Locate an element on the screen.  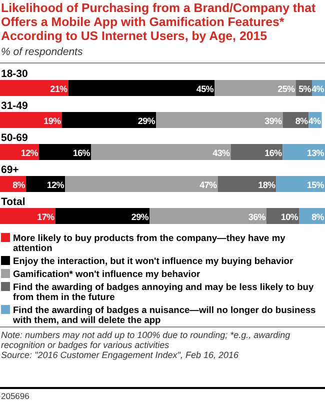
chart-title: Likelihood of Purchasing from a Brand/Company that Offers a Mobile App with Gamification Features* According to US Internet Users, by Age, 2015 is located at coordinates (158, 22).